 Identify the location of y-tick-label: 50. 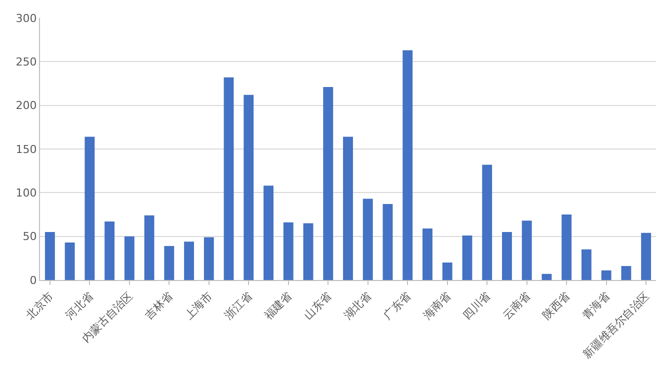
(29, 237).